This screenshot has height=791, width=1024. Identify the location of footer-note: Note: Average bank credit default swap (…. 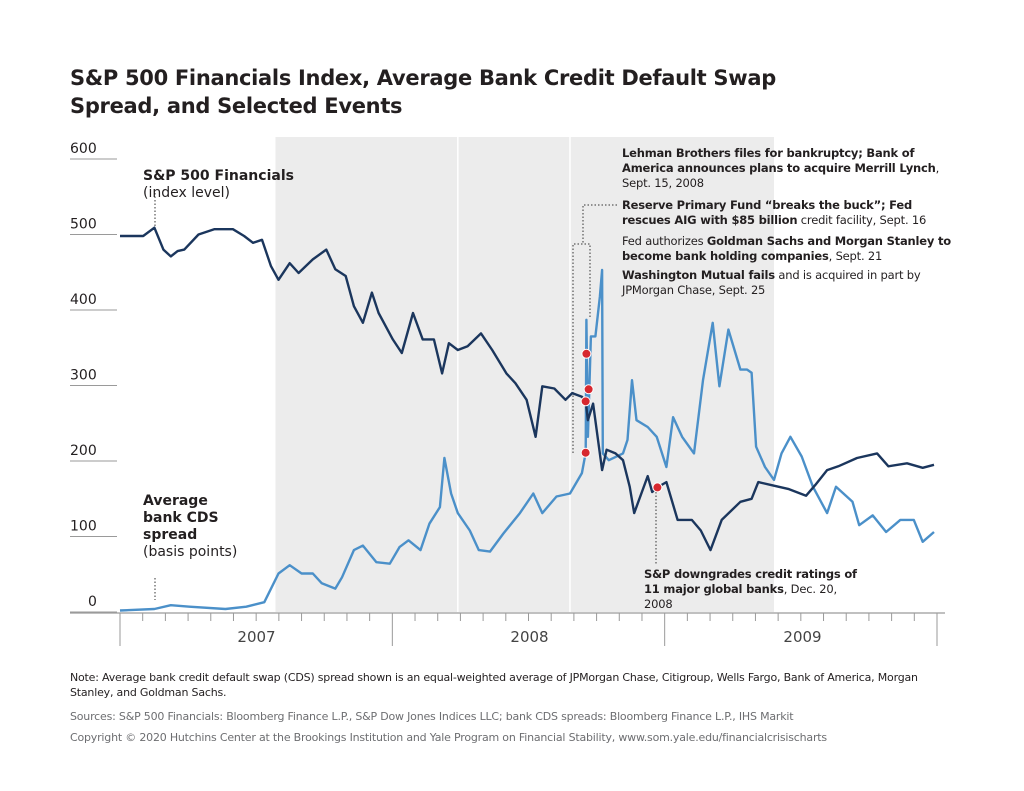
(494, 685).